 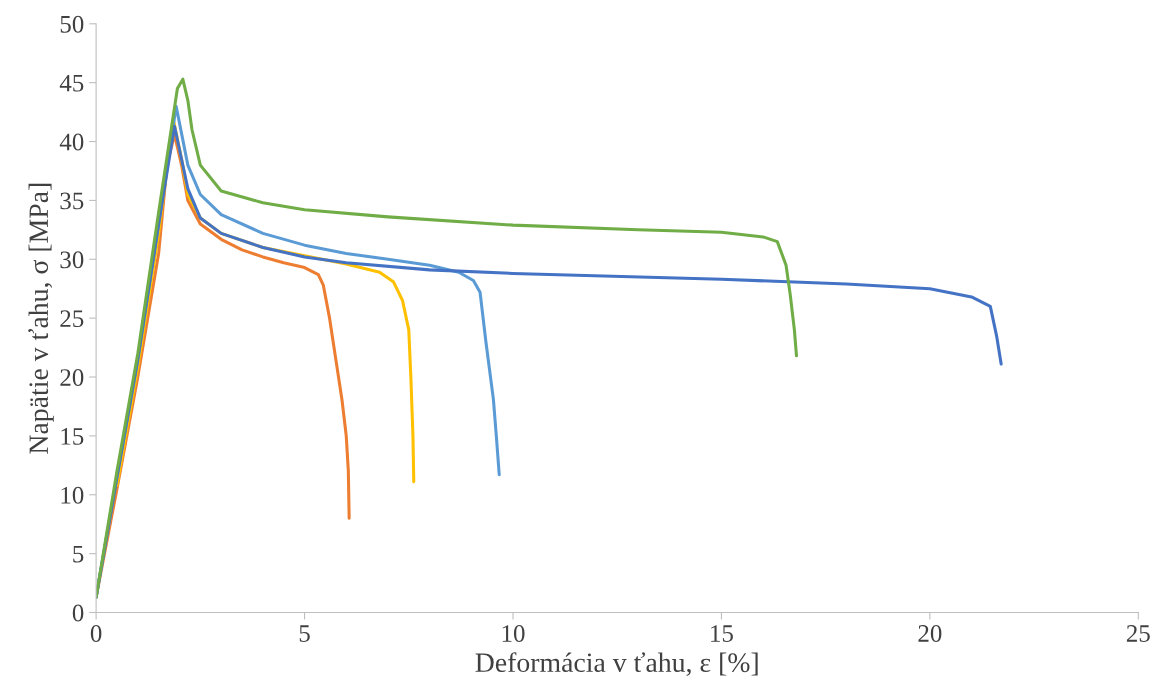 What do you see at coordinates (72, 260) in the screenshot?
I see `y-tick-label: 30` at bounding box center [72, 260].